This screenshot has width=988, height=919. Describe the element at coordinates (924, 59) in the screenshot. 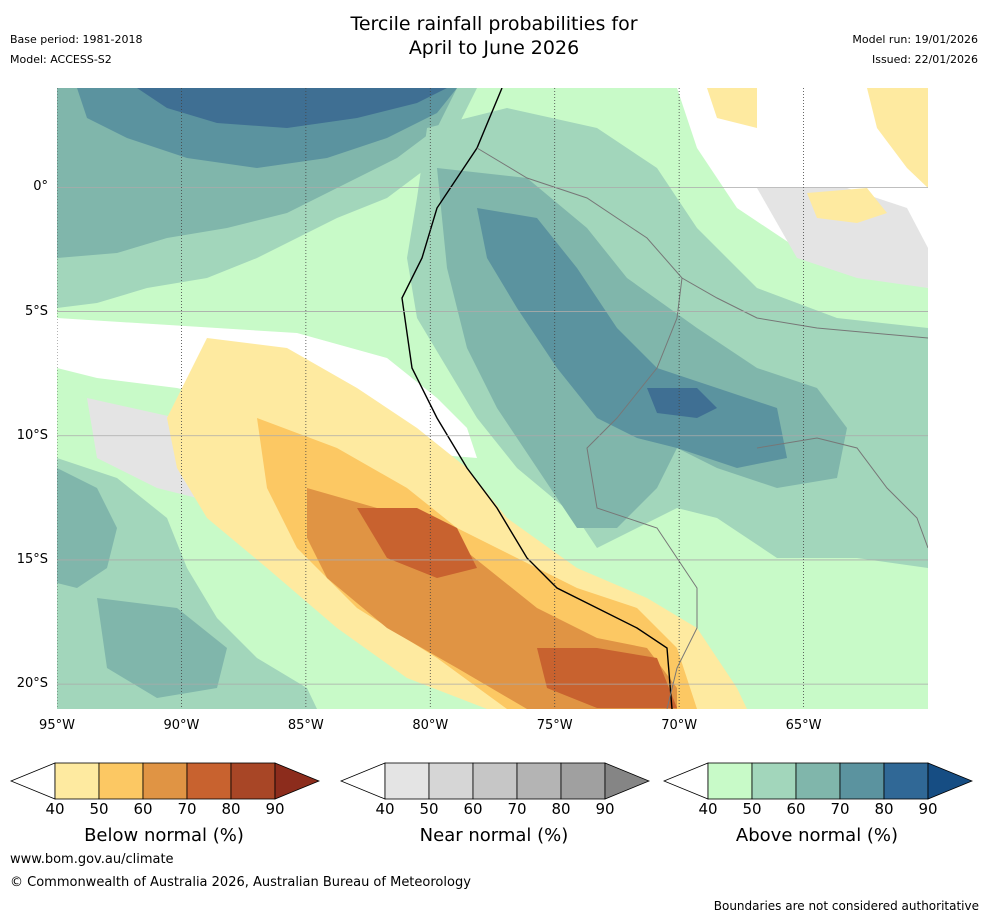

I see `issued-date: Issued: 22/01/2026` at that location.